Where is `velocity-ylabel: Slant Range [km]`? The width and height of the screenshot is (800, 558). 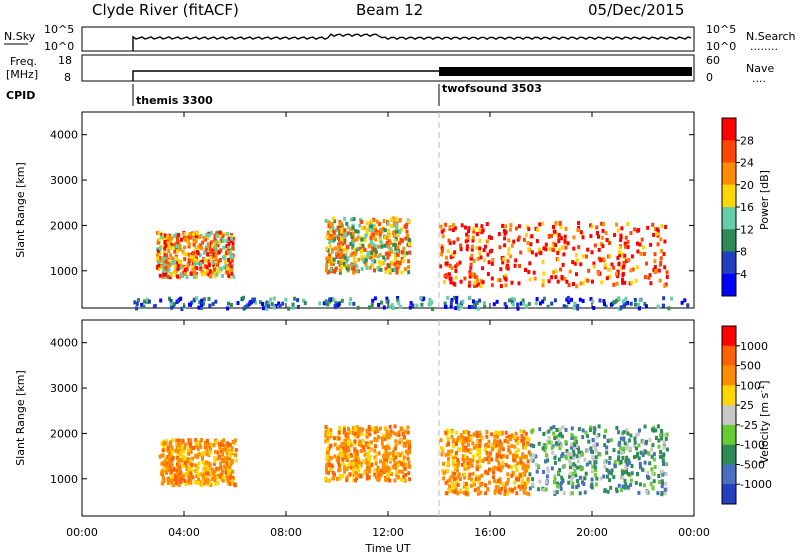 velocity-ylabel: Slant Range [km] is located at coordinates (20, 418).